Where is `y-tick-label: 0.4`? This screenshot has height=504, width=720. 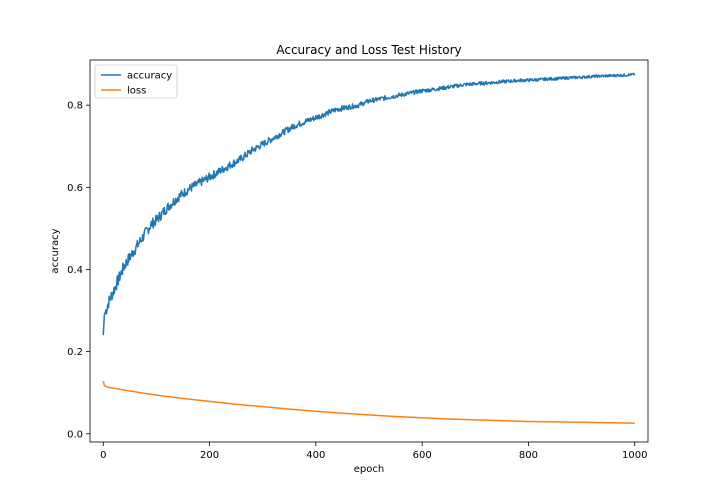
y-tick-label: 0.4 is located at coordinates (75, 270).